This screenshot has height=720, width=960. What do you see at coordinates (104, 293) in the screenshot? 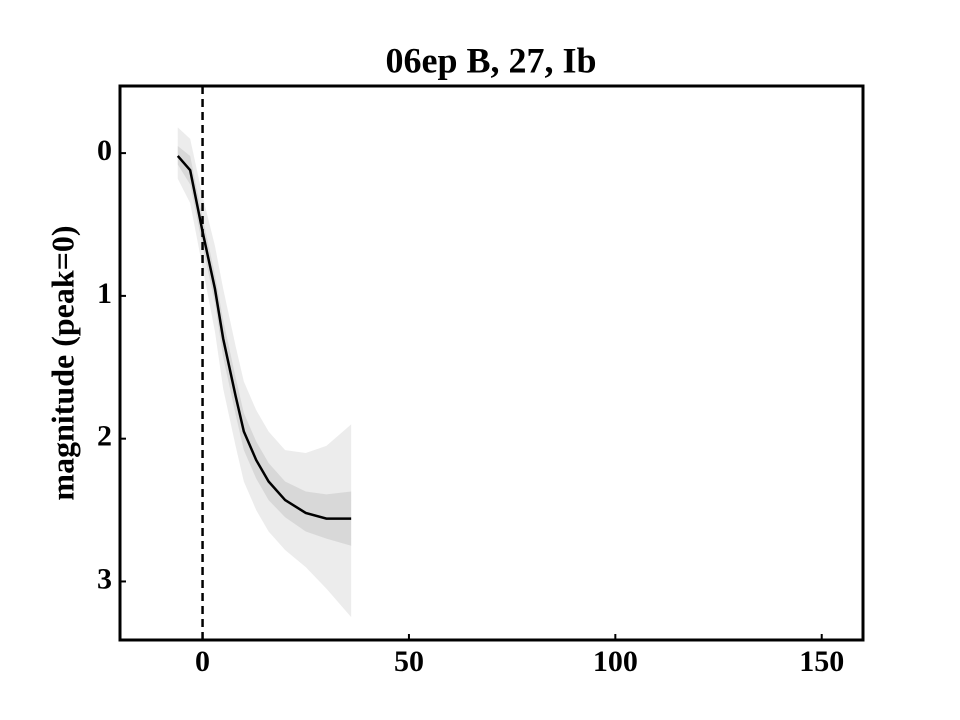
I see `y-tick-label: 1` at bounding box center [104, 293].